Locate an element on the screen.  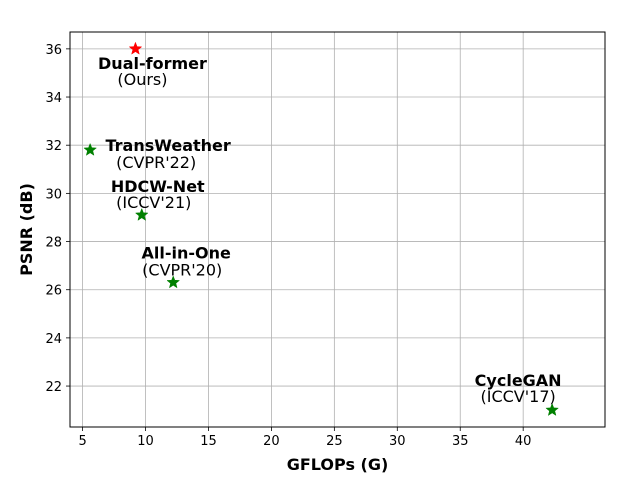
point-venue-label: (CVPR'20) is located at coordinates (182, 269).